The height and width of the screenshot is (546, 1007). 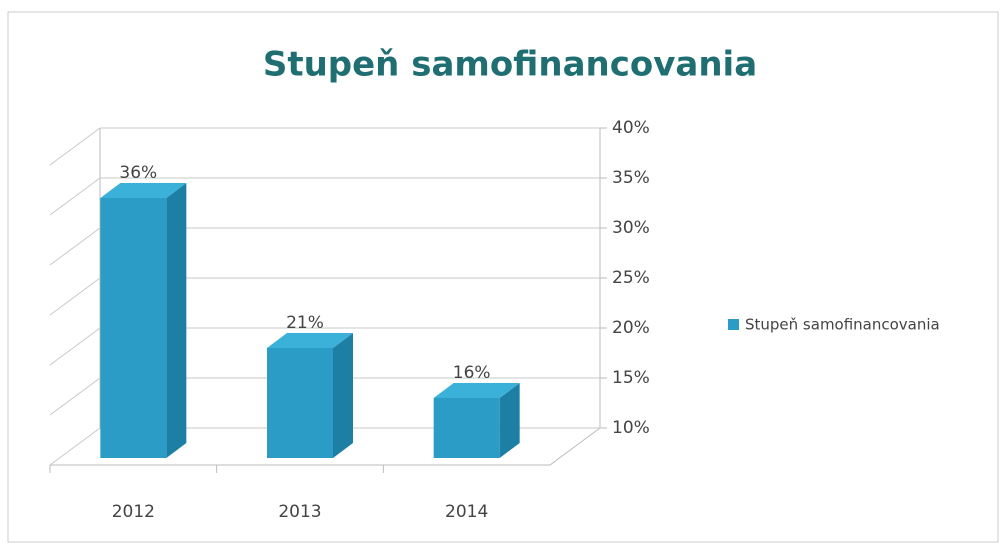 What do you see at coordinates (575, 446) in the screenshot?
I see `floor-right` at bounding box center [575, 446].